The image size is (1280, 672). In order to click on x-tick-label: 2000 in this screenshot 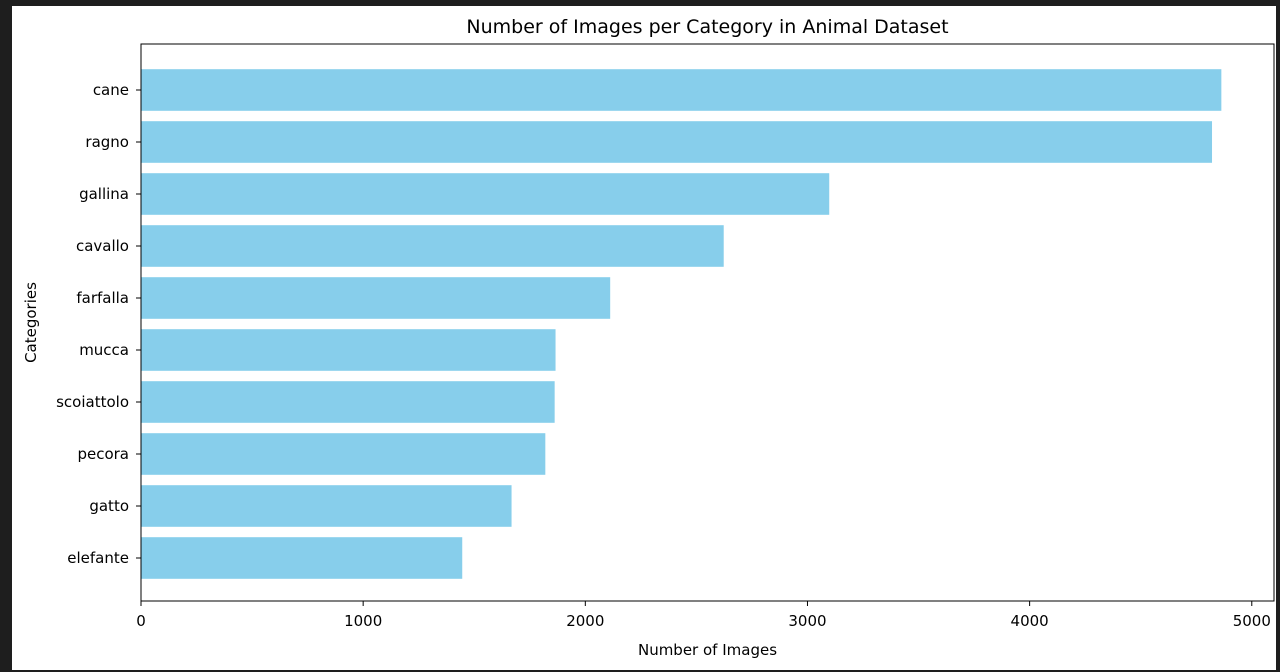, I will do `click(585, 621)`.